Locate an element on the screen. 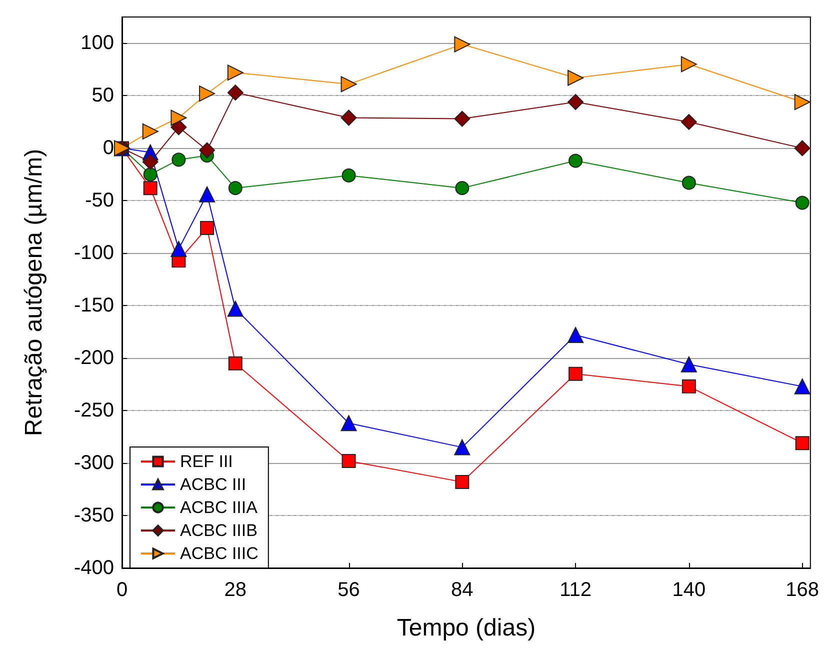 Image resolution: width=830 pixels, height=664 pixels. y-tick-label: -250 is located at coordinates (94, 411).